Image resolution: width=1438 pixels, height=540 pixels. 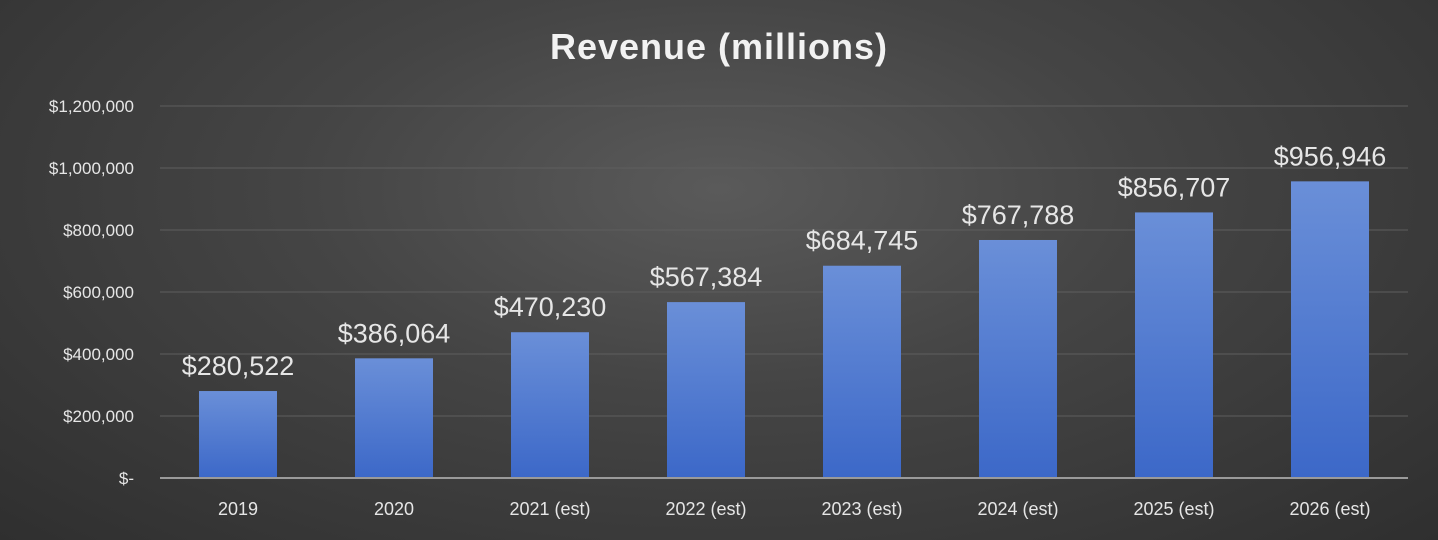 I want to click on data-label: $567,384, so click(x=706, y=277).